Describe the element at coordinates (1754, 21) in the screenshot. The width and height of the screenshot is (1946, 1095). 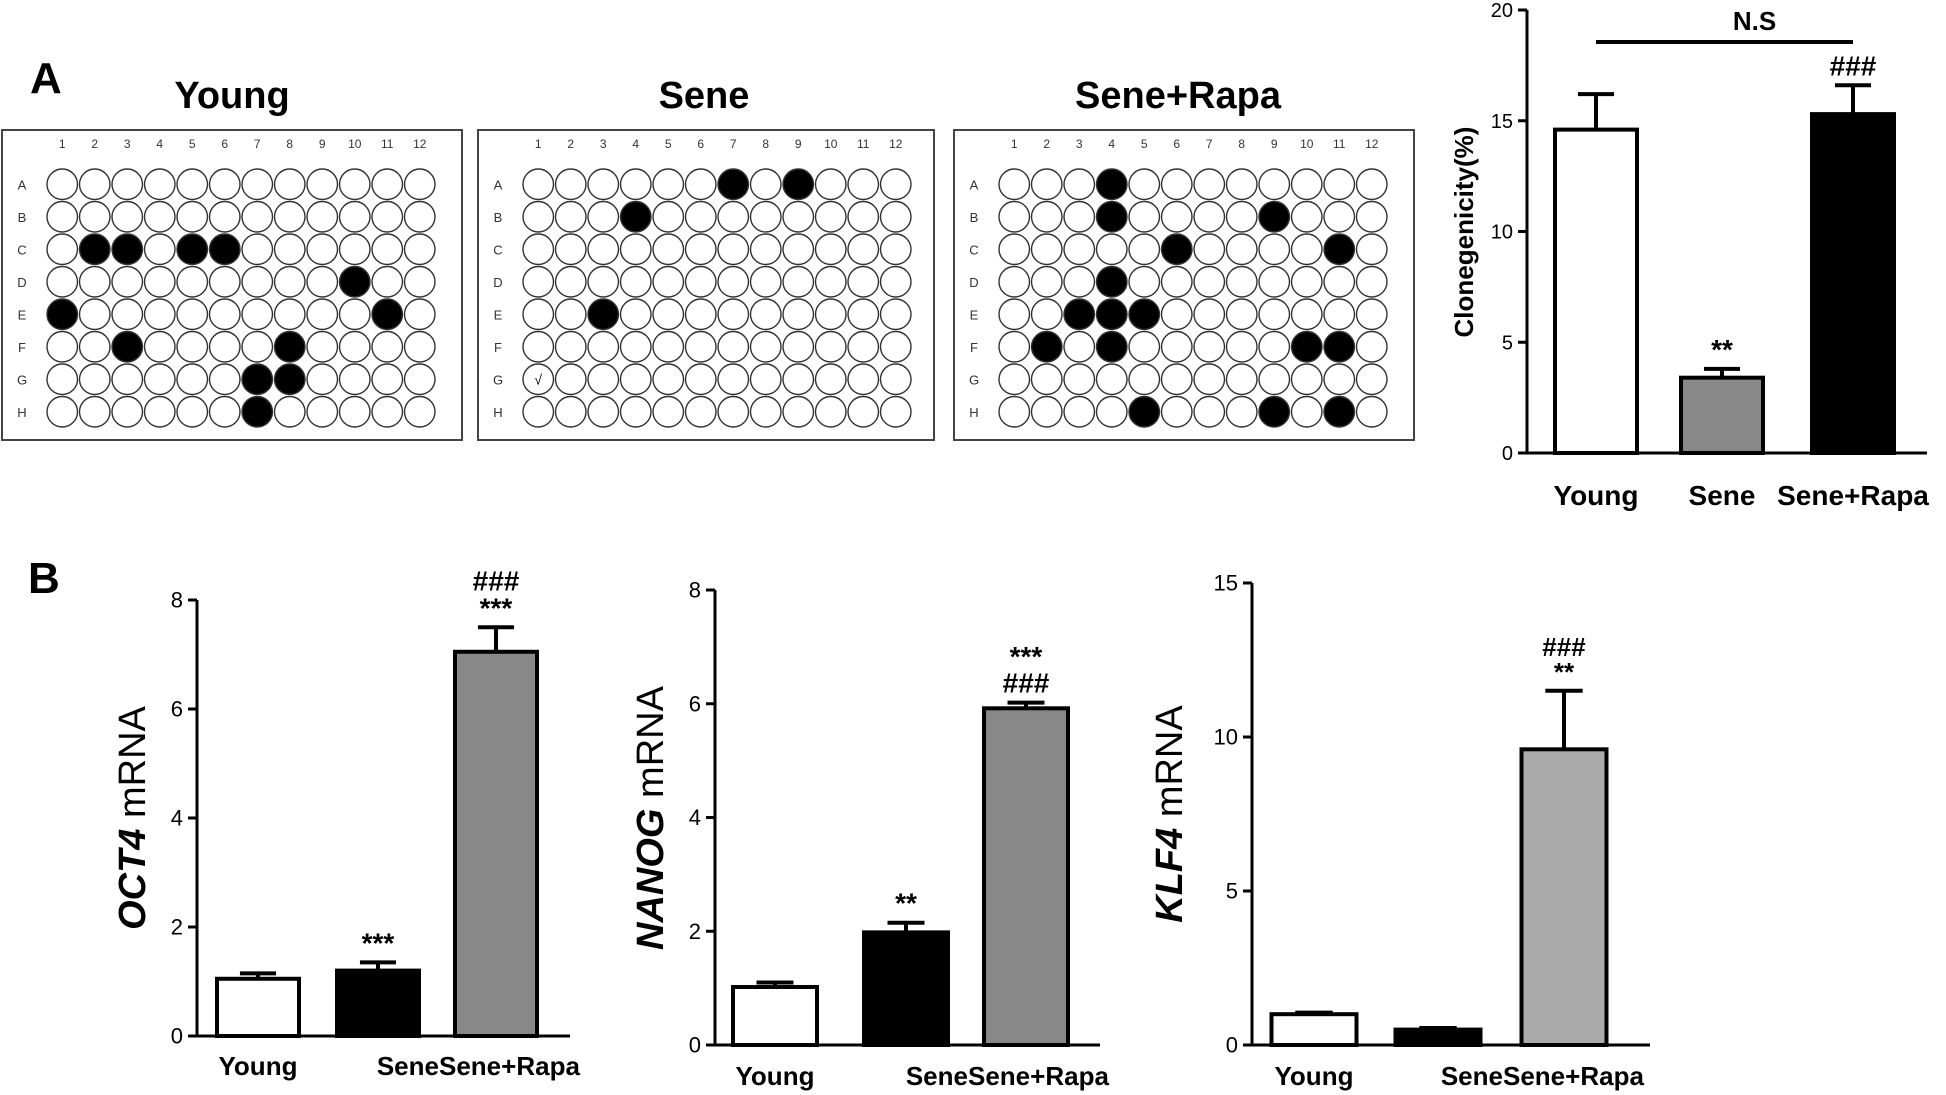
I see `comparison-label: N.S` at that location.